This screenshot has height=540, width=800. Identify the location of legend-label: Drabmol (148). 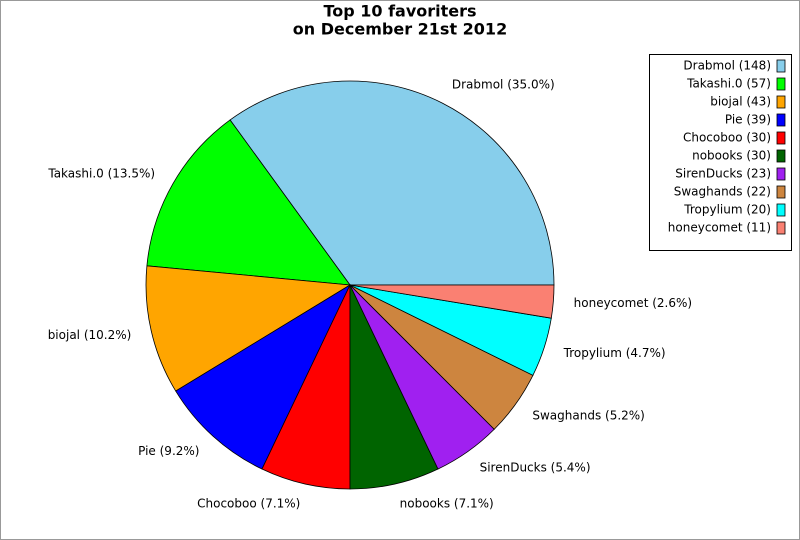
(727, 66).